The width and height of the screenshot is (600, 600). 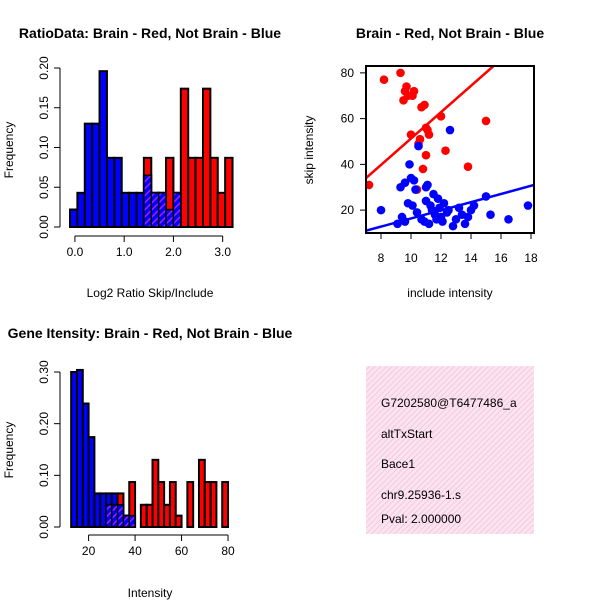 I want to click on intensity-histogram-xlabel: Intensity, so click(x=150, y=593).